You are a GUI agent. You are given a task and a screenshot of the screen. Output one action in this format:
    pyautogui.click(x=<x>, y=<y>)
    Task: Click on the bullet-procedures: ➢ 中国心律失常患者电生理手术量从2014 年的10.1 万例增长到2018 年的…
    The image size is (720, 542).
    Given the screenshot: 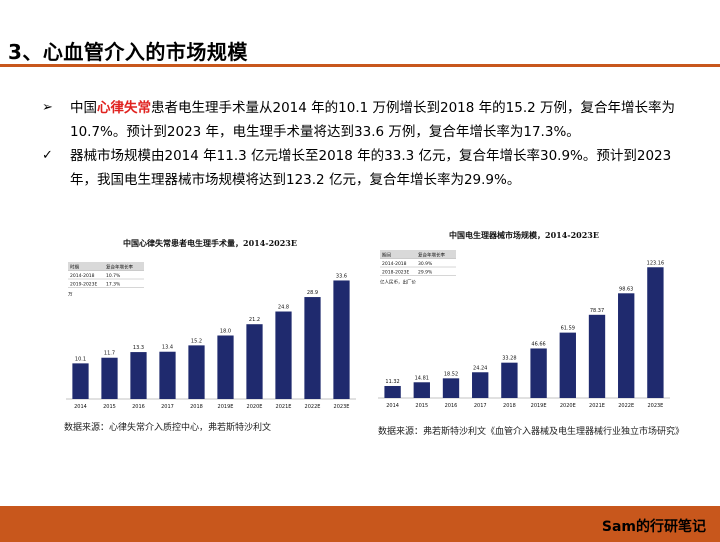 What is the action you would take?
    pyautogui.click(x=372, y=120)
    